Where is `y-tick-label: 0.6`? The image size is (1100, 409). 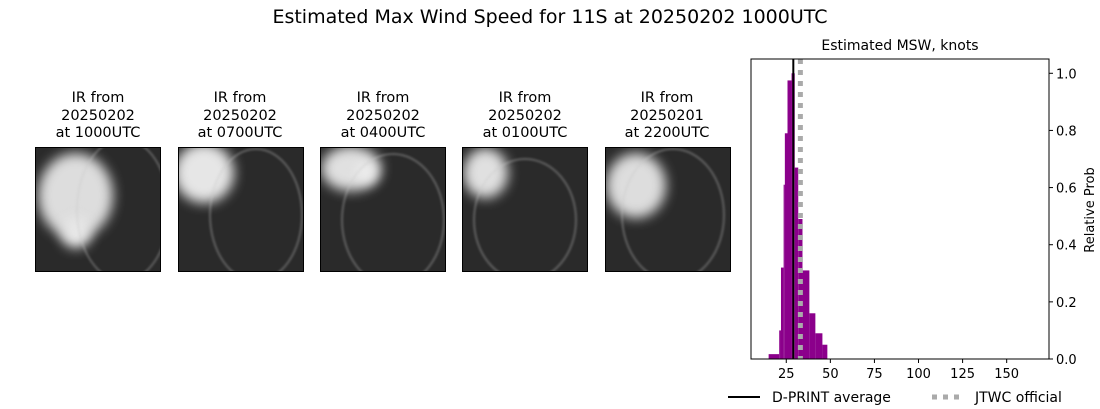 y-tick-label: 0.6 is located at coordinates (1066, 189).